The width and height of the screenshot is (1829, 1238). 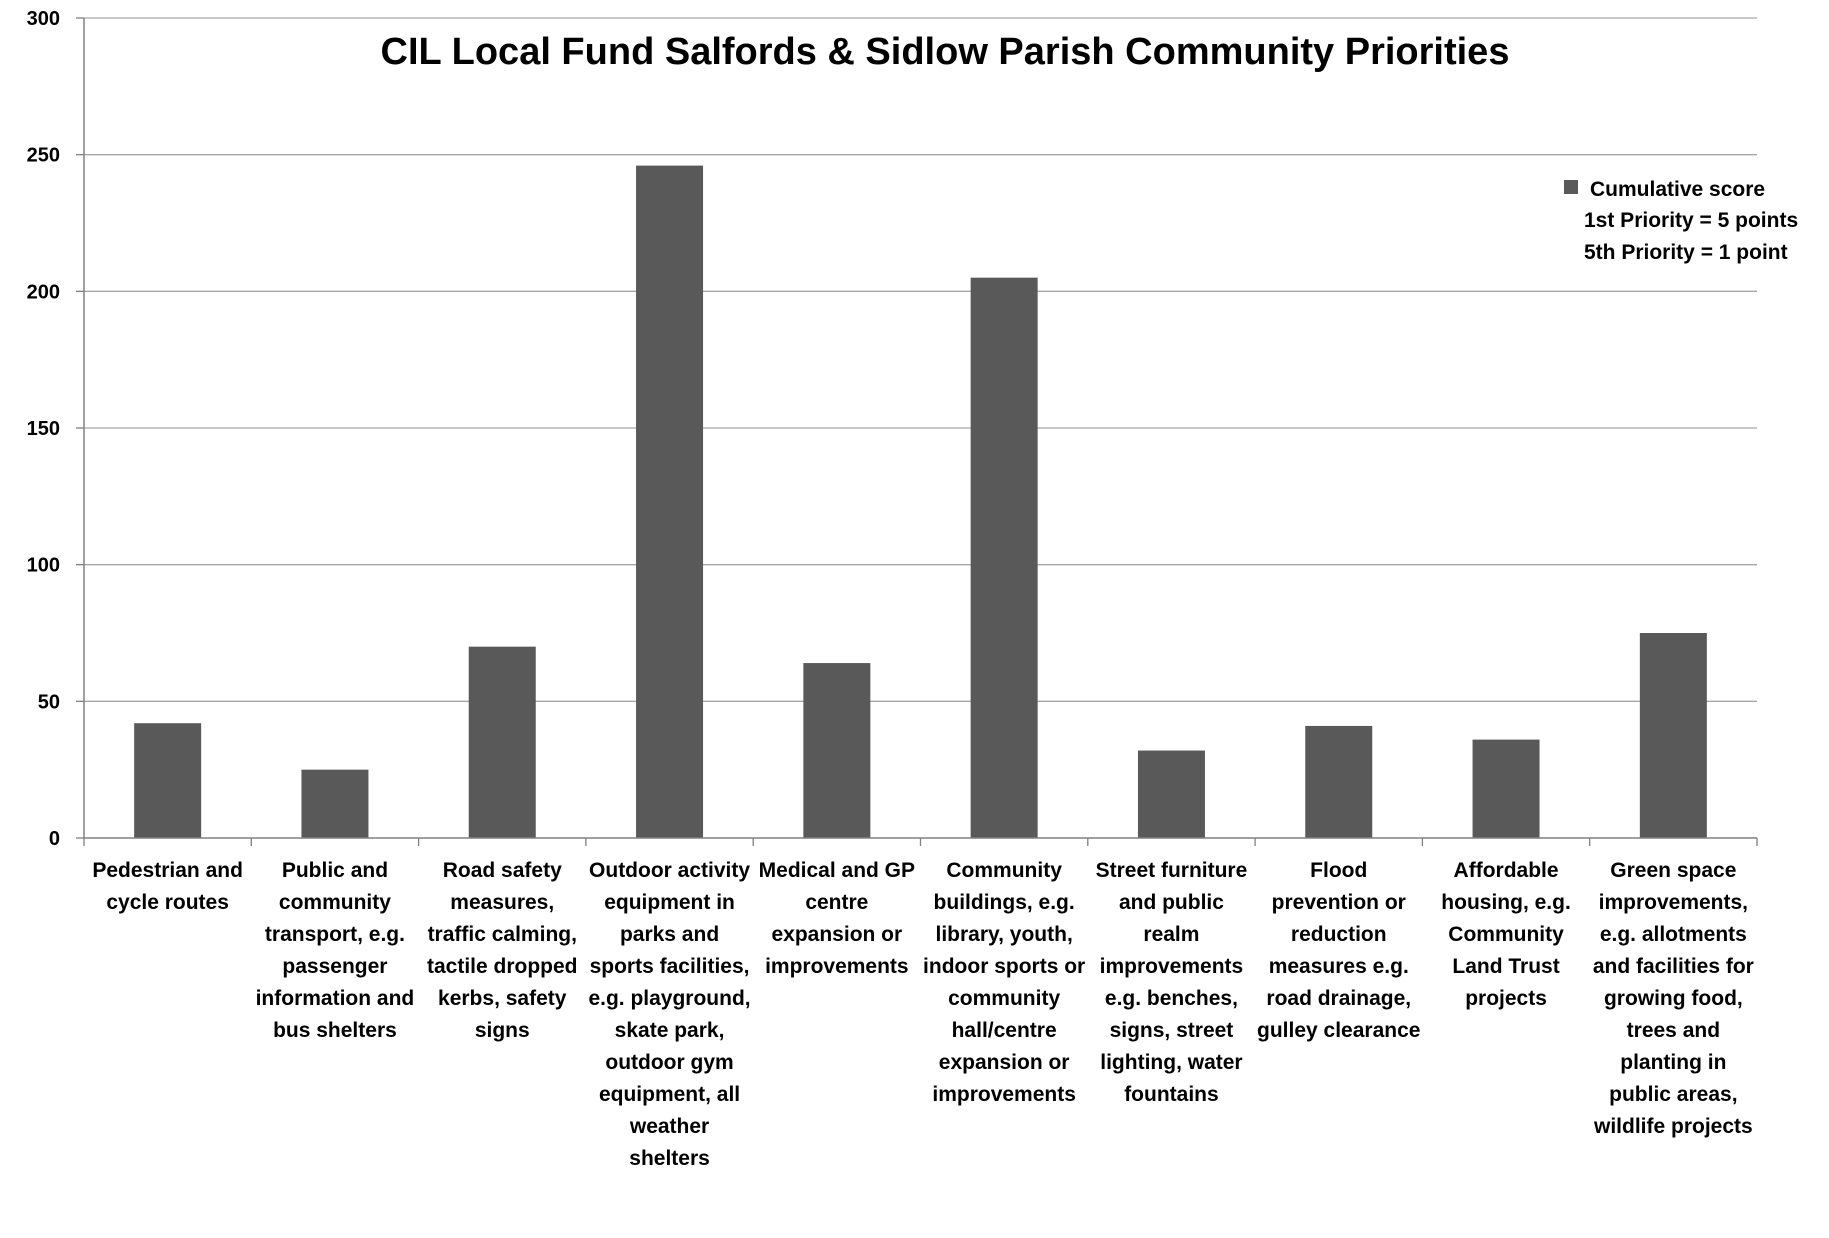 I want to click on y-tick-label: 0, so click(x=54, y=839).